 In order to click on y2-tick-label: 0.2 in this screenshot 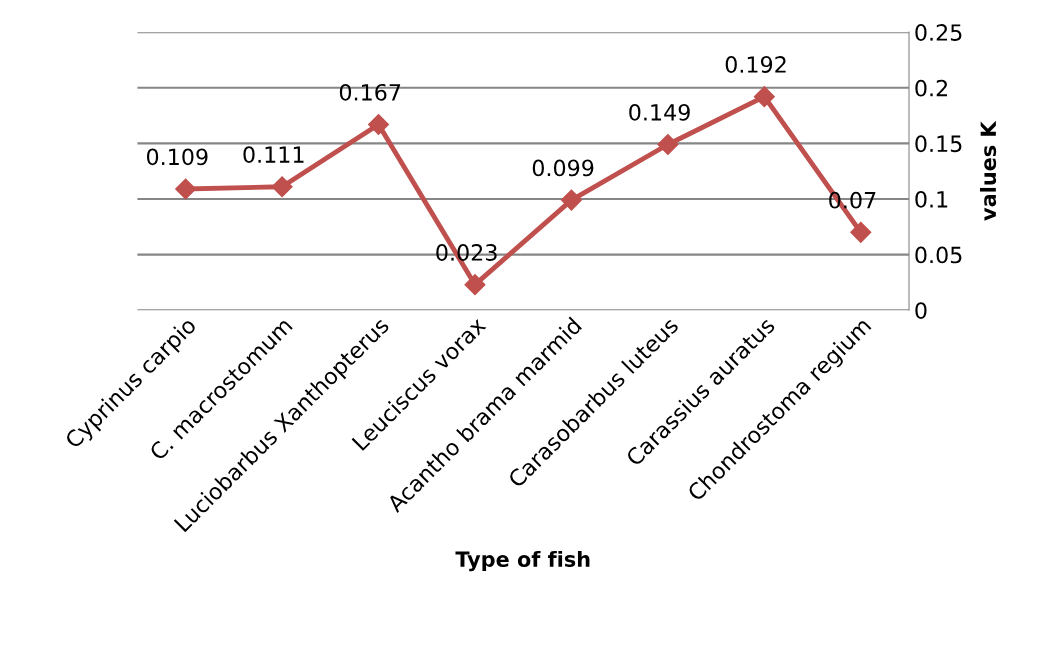, I will do `click(931, 88)`.